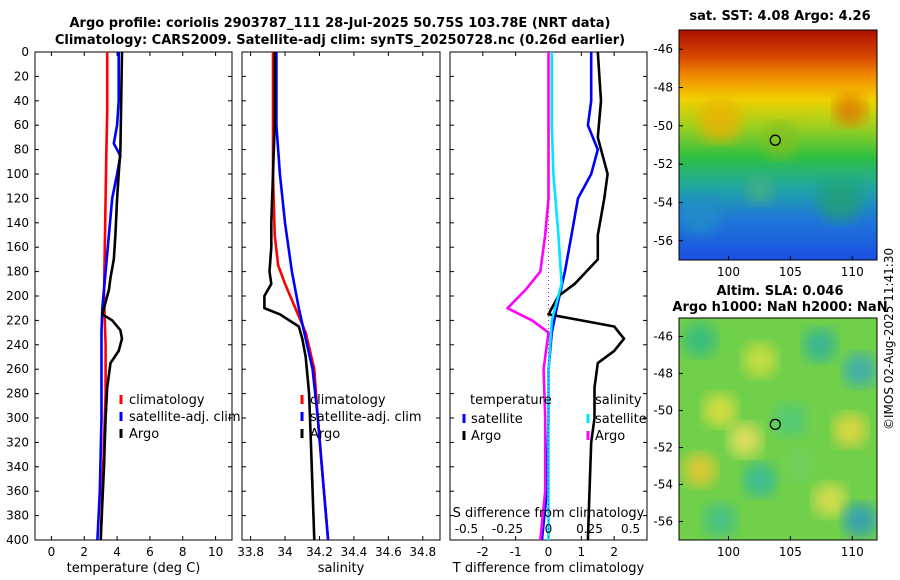  What do you see at coordinates (507, 529) in the screenshot?
I see `diff-top-tick-label: -0.25` at bounding box center [507, 529].